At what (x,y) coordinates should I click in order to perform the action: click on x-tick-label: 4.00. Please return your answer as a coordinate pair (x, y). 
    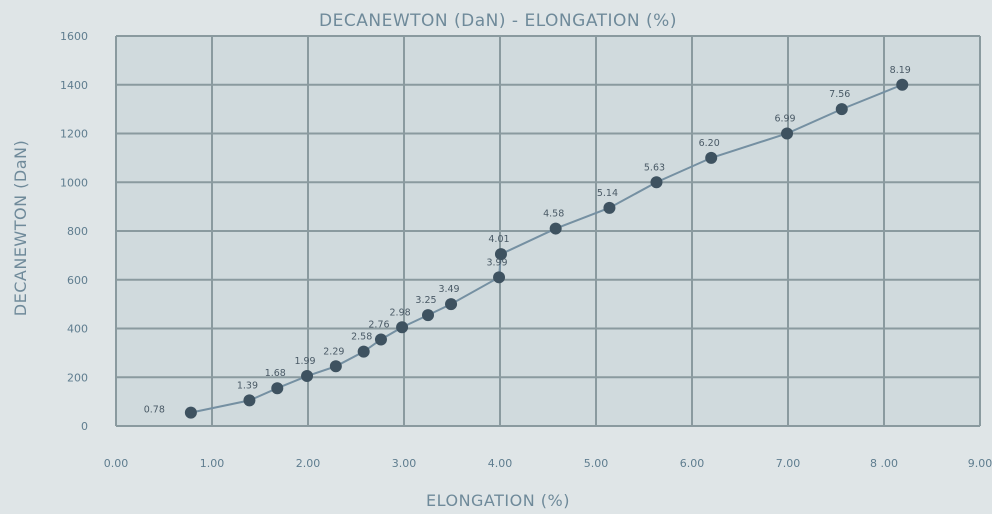
    Looking at the image, I should click on (500, 463).